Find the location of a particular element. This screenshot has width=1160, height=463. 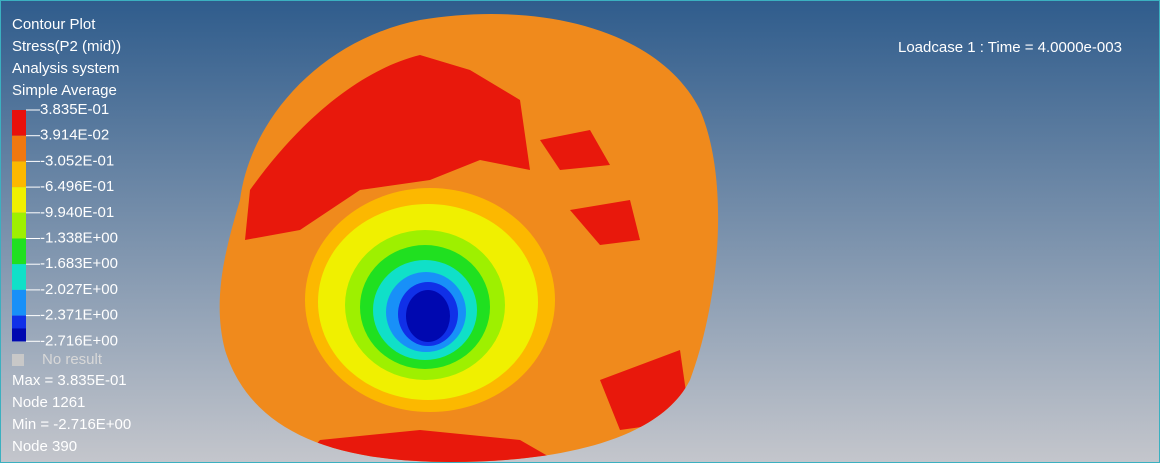

no-result-label: No result is located at coordinates (72, 359).